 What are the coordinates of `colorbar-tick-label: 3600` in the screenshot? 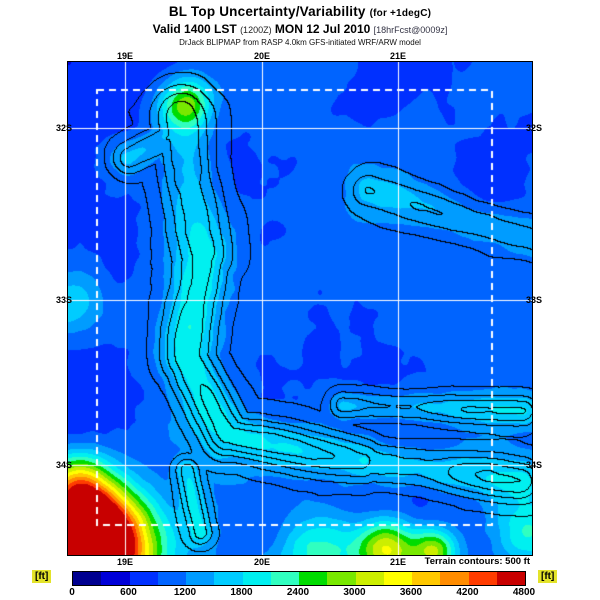 It's located at (411, 592).